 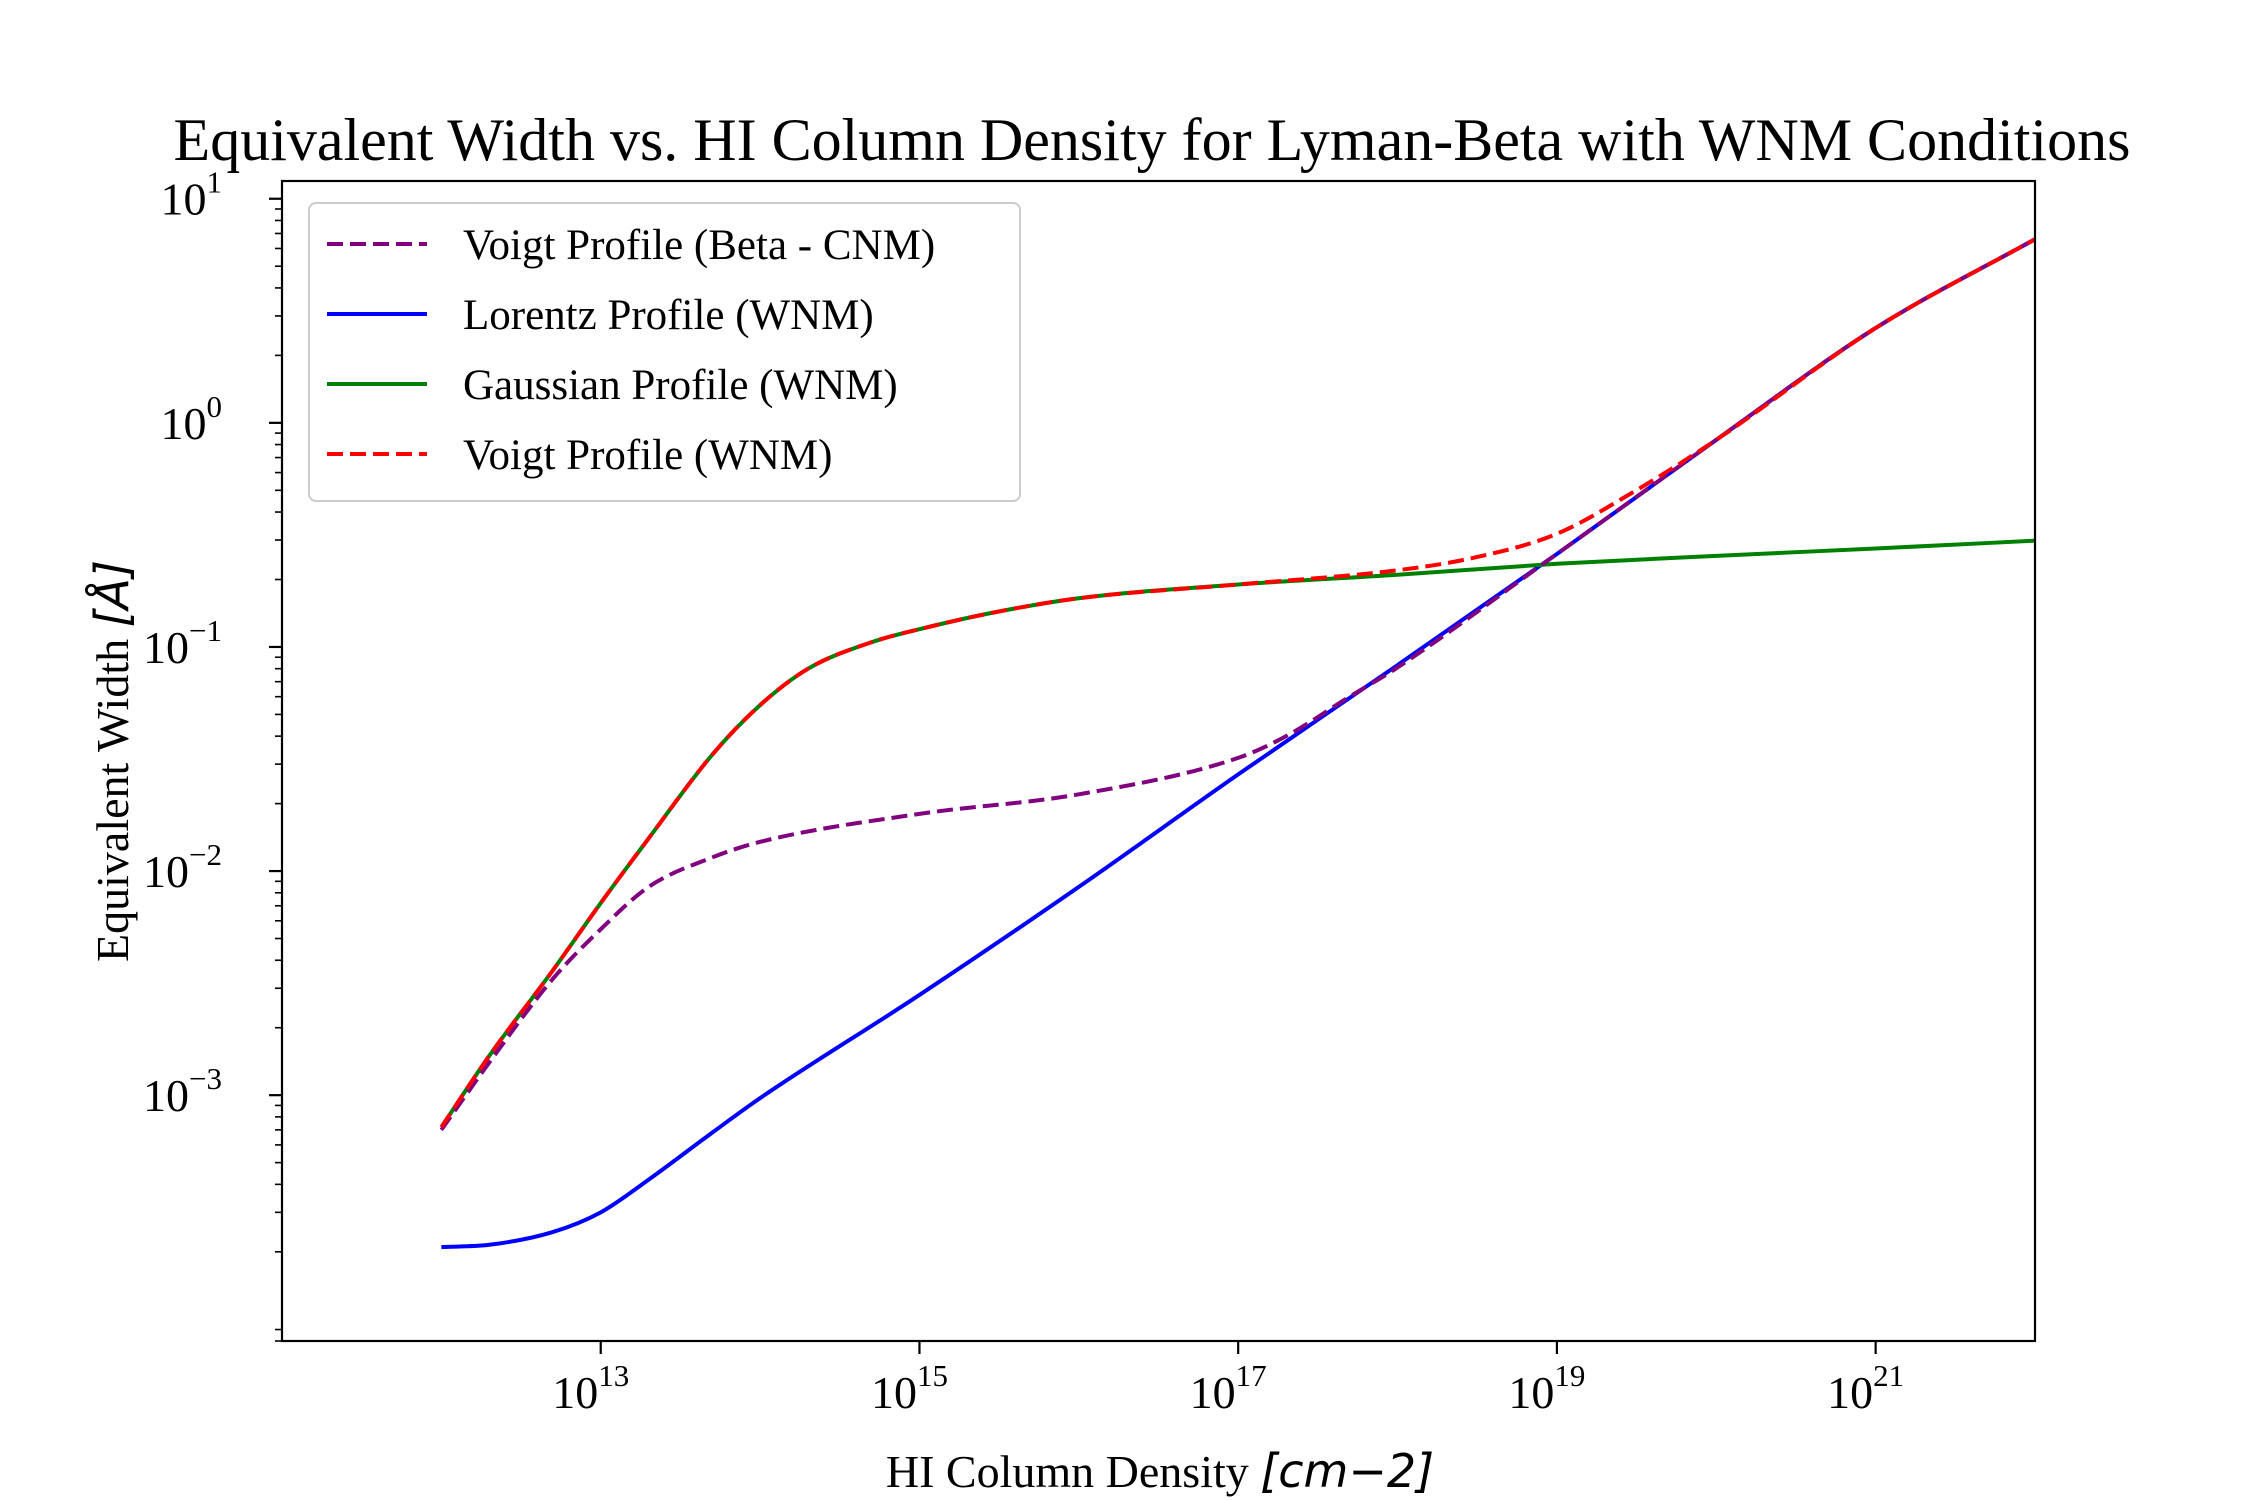 I want to click on y-axis-label-text: Equivalent Width, so click(x=112, y=794).